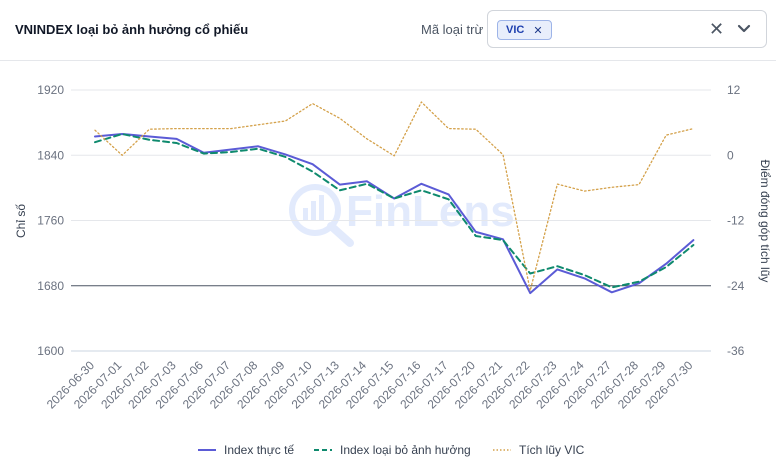 This screenshot has width=776, height=474. I want to click on y2-tick-label: 0, so click(730, 155).